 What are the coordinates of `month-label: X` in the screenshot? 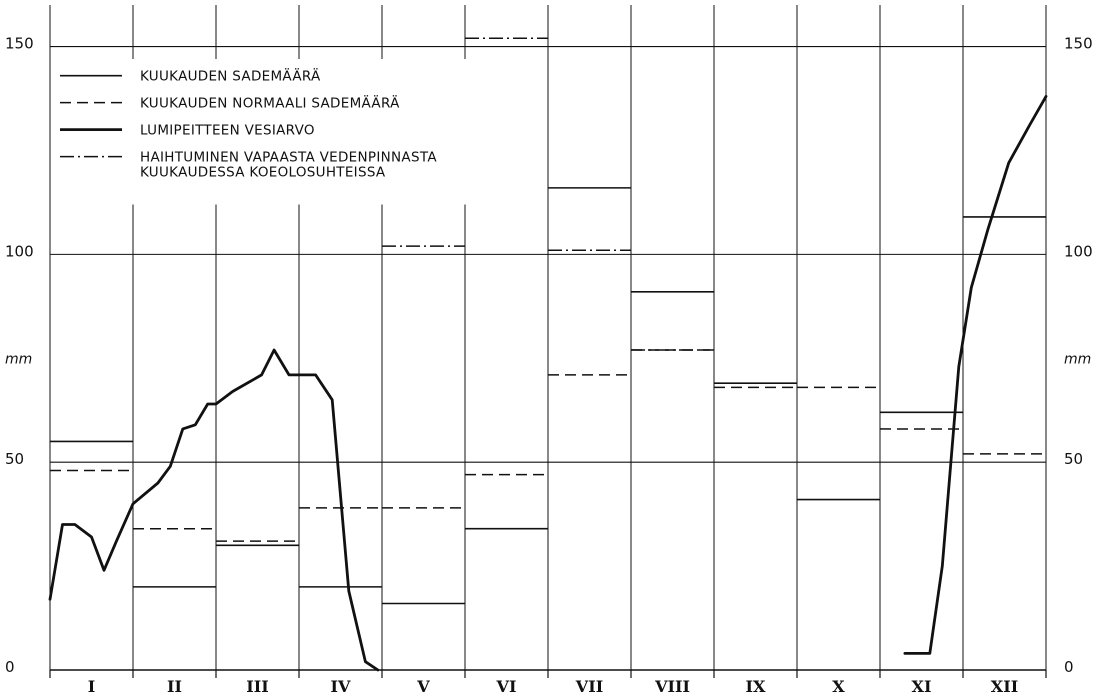 It's located at (838, 686).